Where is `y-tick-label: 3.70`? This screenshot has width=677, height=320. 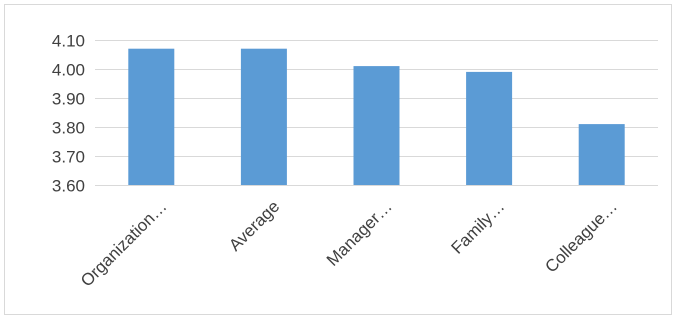 y-tick-label: 3.70 is located at coordinates (68, 157).